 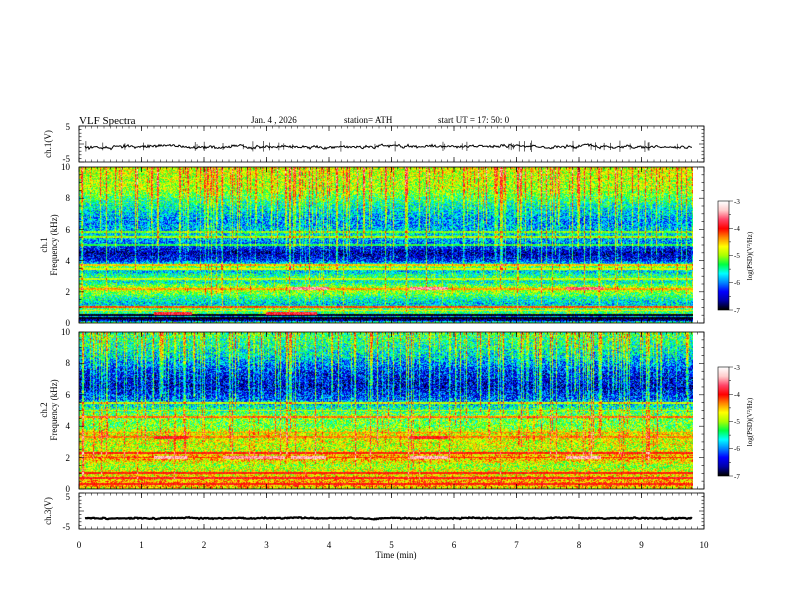 I want to click on ch1-ylabel-frequency: Frequency (kHz), so click(x=54, y=244).